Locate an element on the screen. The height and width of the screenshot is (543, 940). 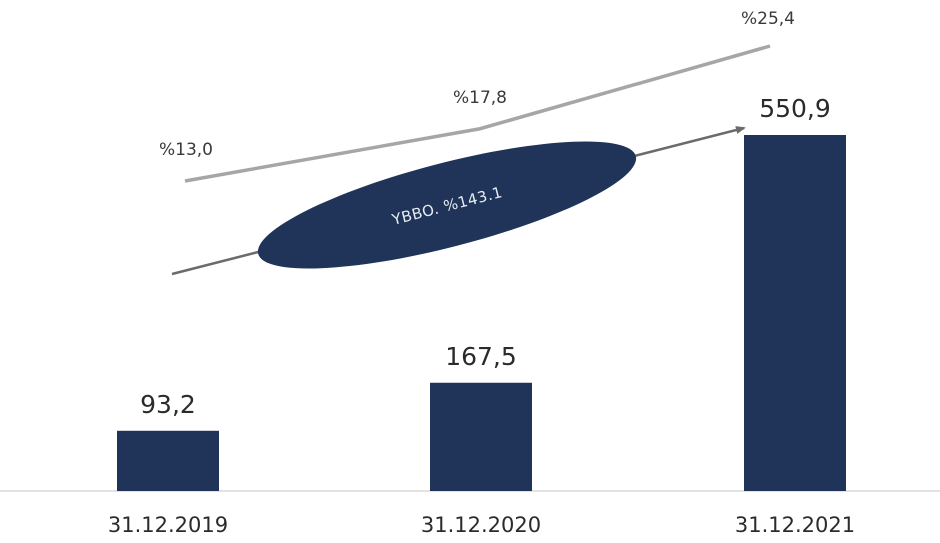
cagr-ellipse is located at coordinates (447, 205).